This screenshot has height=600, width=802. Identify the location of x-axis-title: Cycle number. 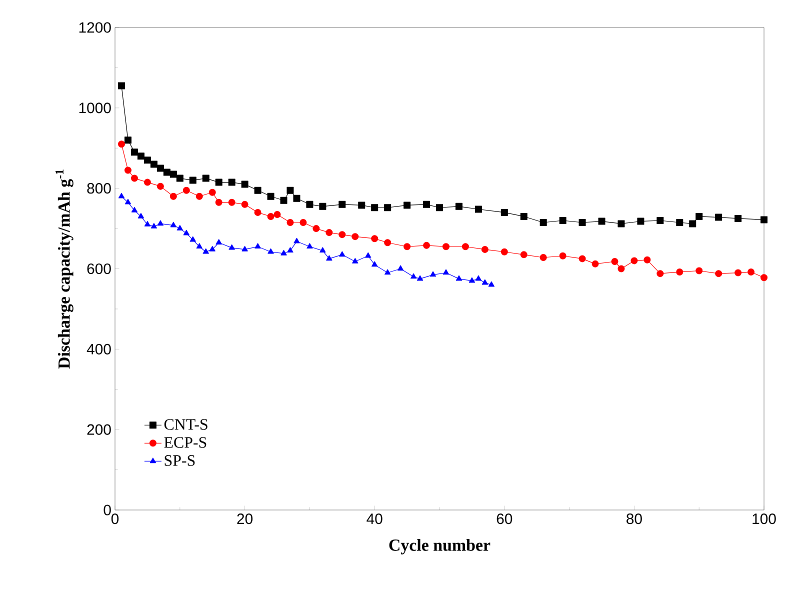
(439, 546).